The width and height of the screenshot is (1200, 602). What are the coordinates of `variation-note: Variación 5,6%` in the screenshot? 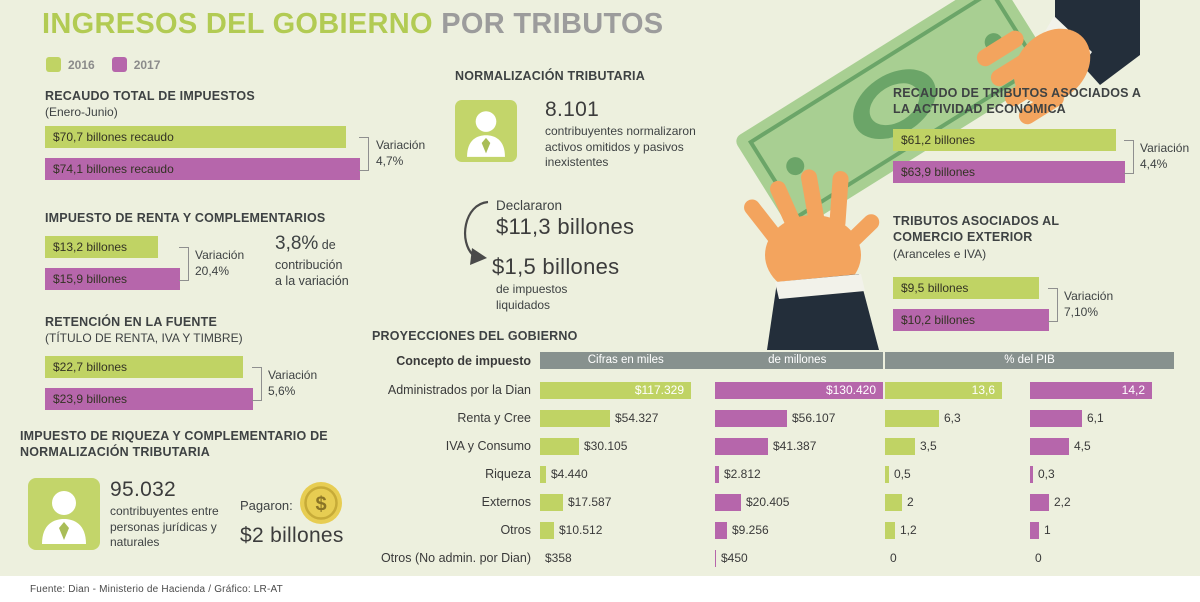 It's located at (292, 383).